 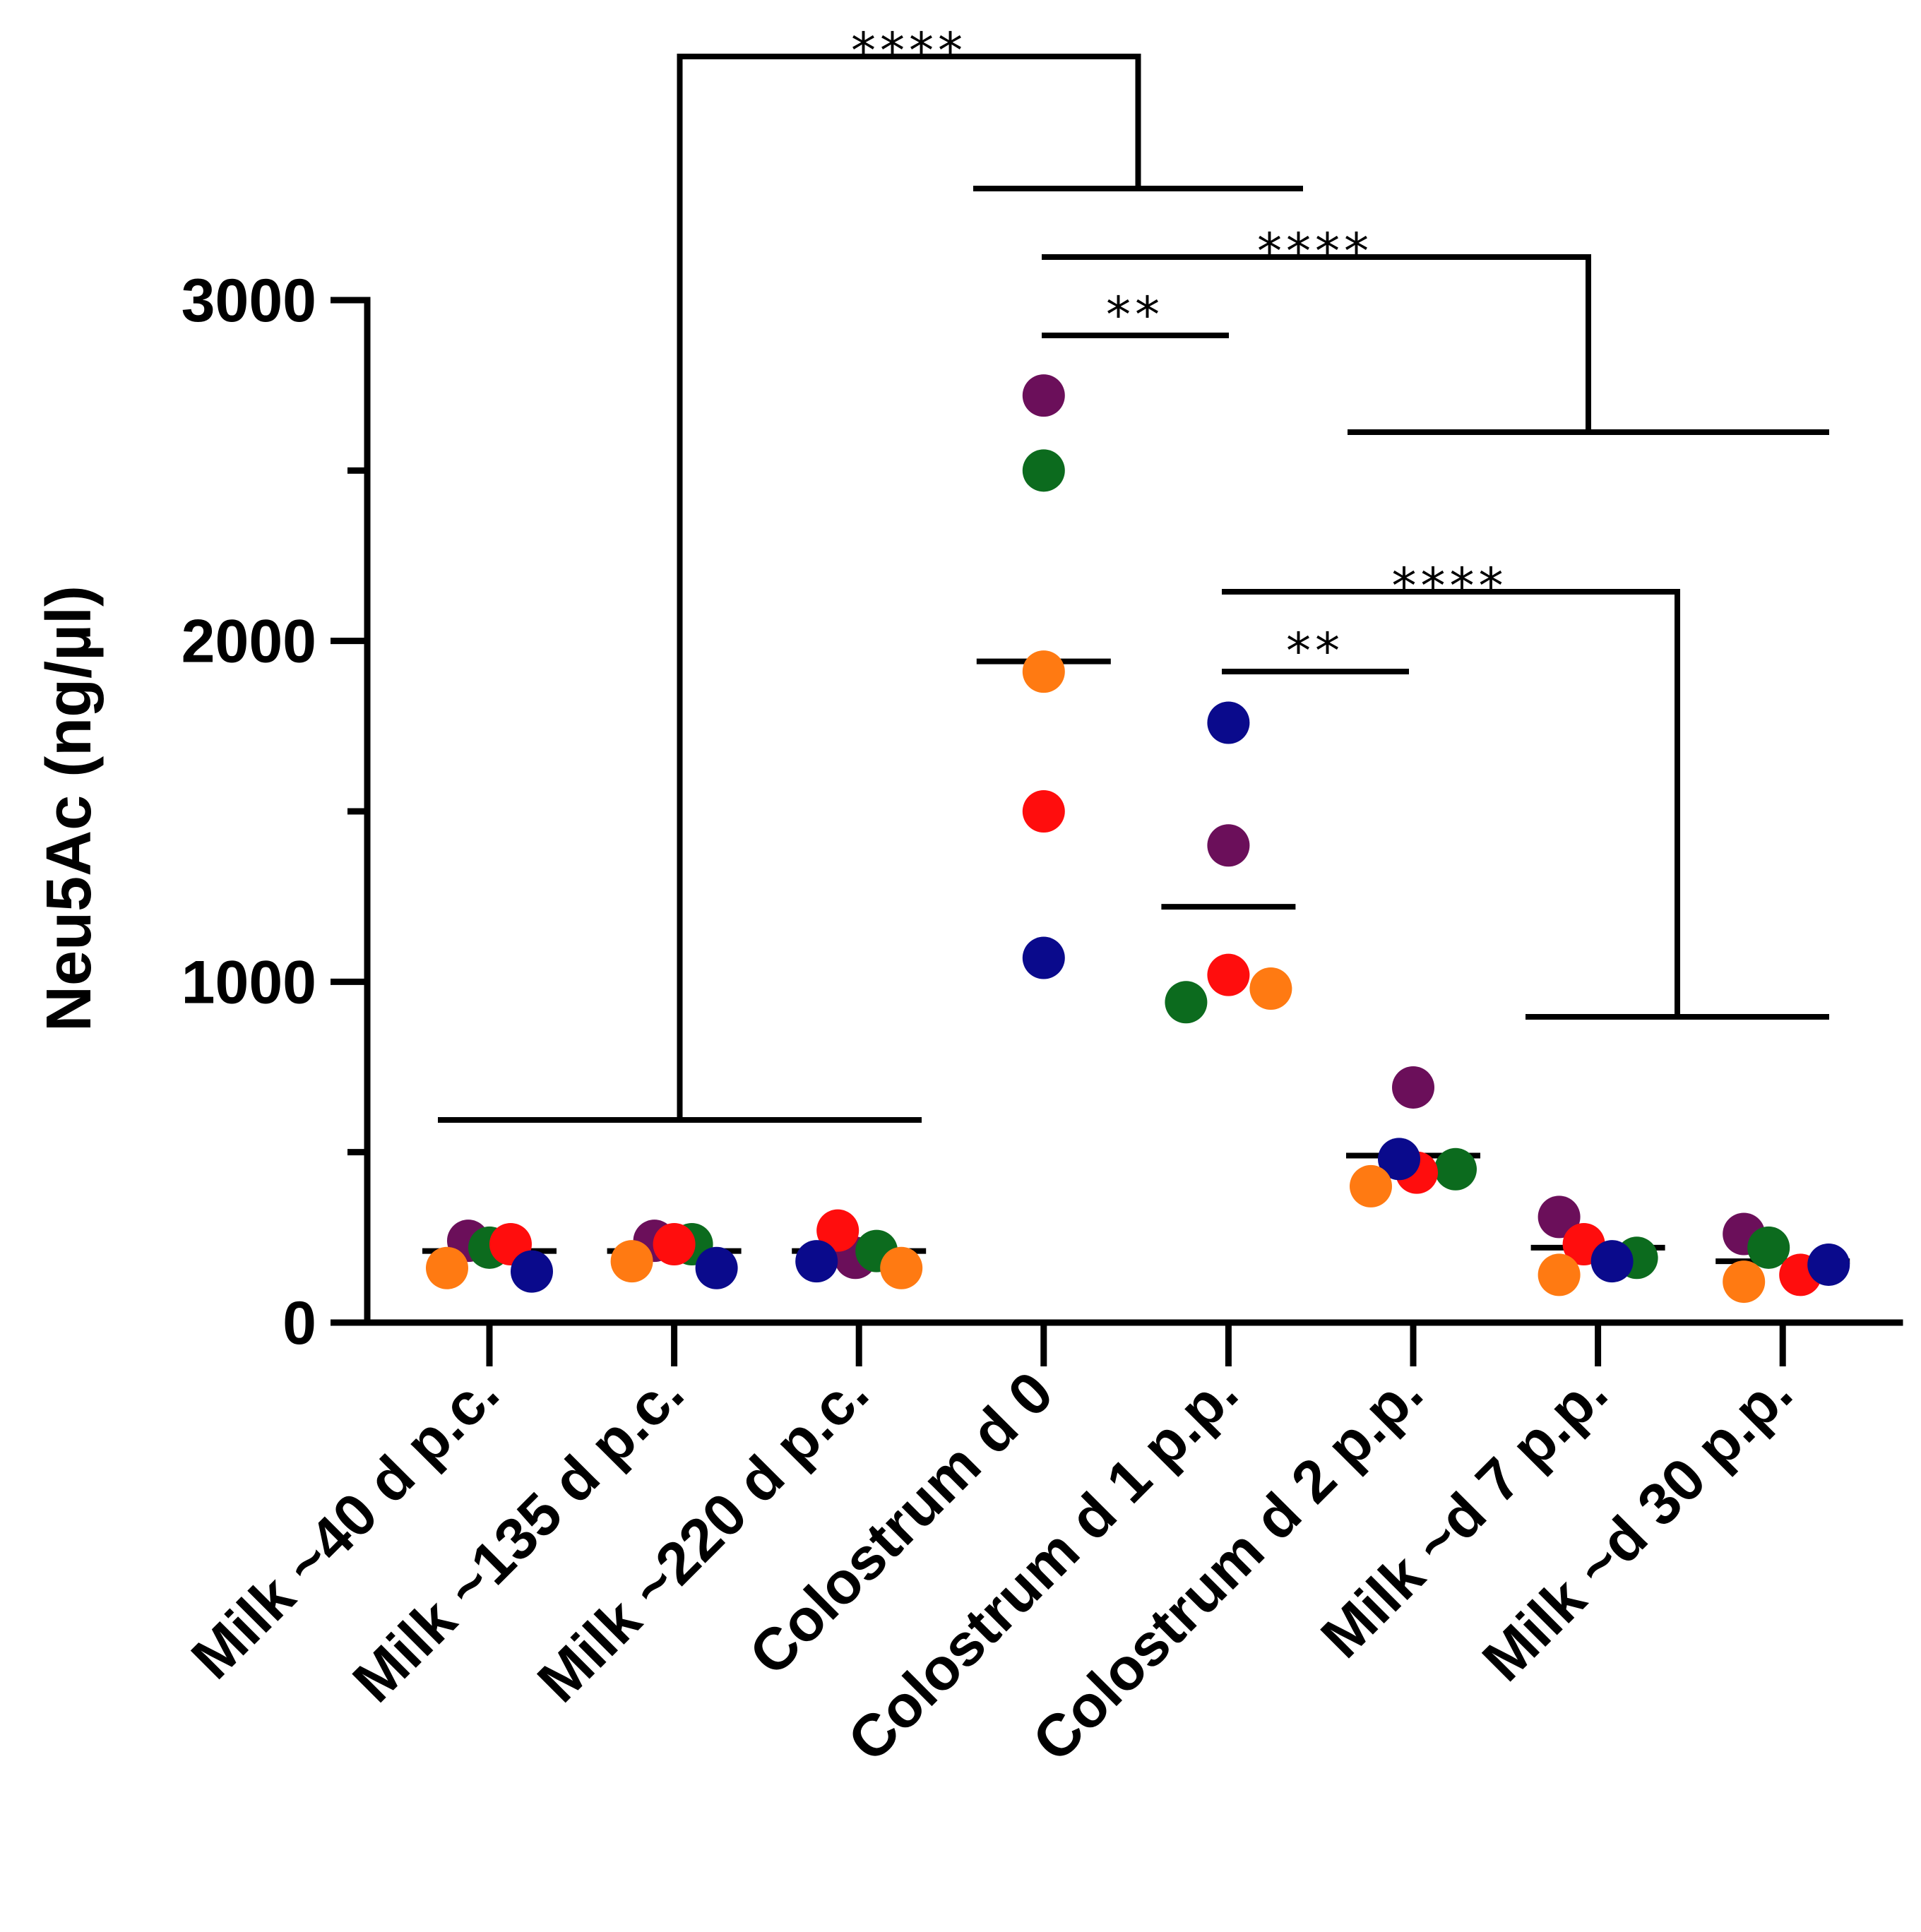 I want to click on y-tick-label: 3000, so click(x=249, y=301).